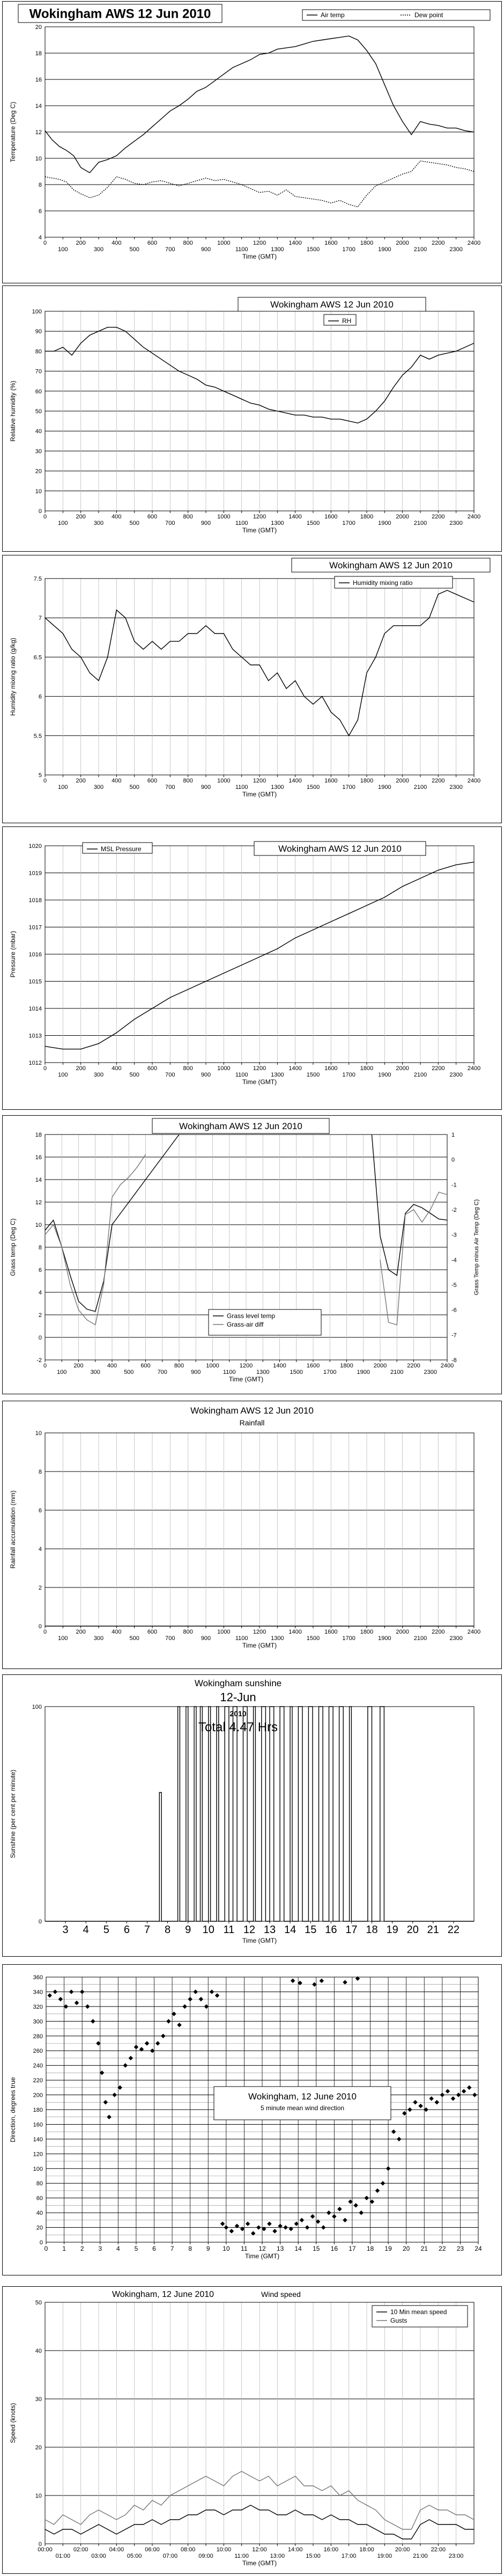  What do you see at coordinates (187, 243) in the screenshot?
I see `x-tick-label: 800` at bounding box center [187, 243].